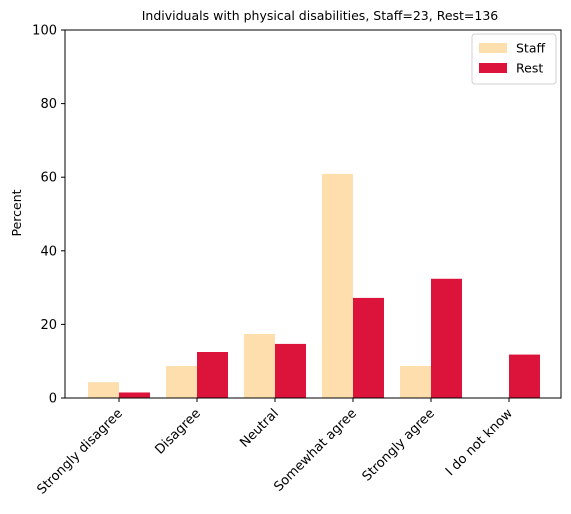  Describe the element at coordinates (48, 215) in the screenshot. I see `y-ticks-group: 0 20 40 60 80 100` at that location.